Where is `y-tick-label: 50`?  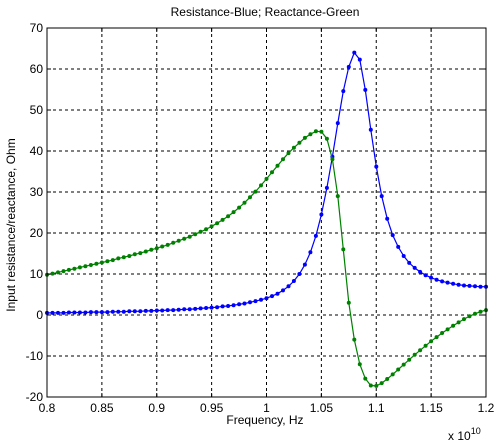 y-tick-label: 50 is located at coordinates (37, 110).